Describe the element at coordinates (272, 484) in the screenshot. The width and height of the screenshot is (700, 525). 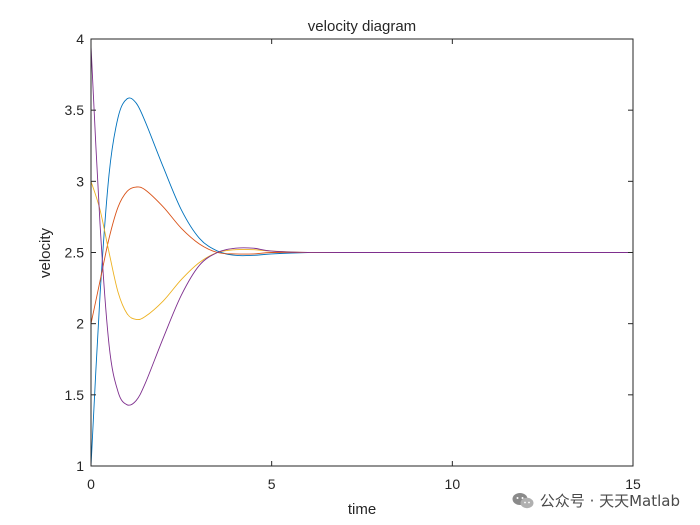
I see `x-tick-label: 5` at that location.